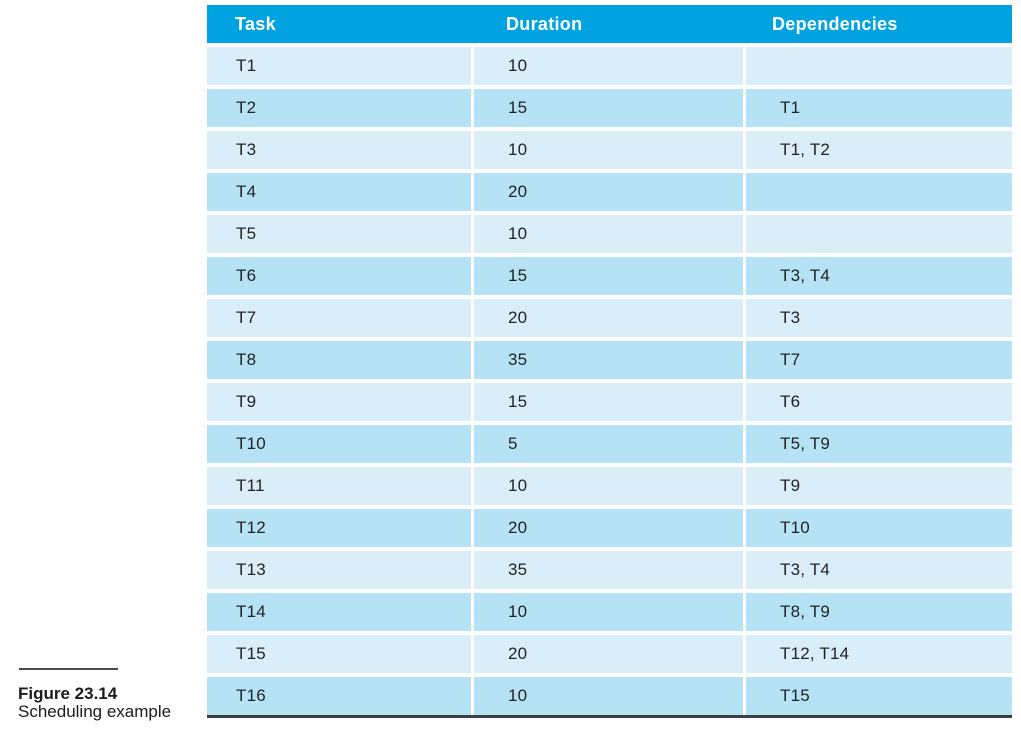  I want to click on task-cell: T1, so click(339, 66).